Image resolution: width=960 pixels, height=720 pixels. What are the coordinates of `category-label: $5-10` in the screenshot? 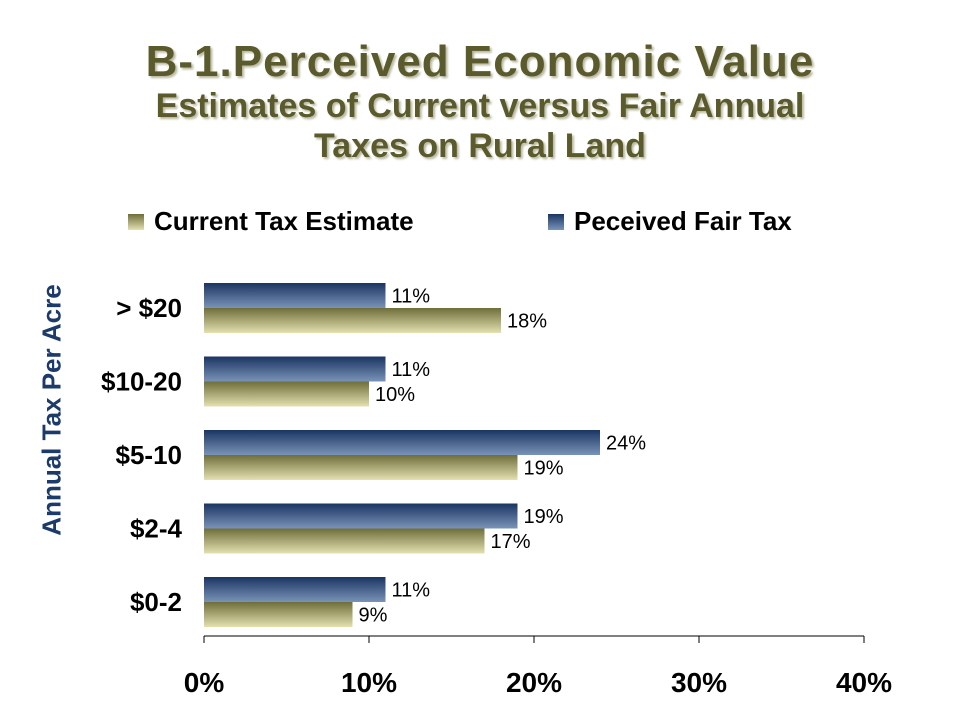 It's located at (149, 455).